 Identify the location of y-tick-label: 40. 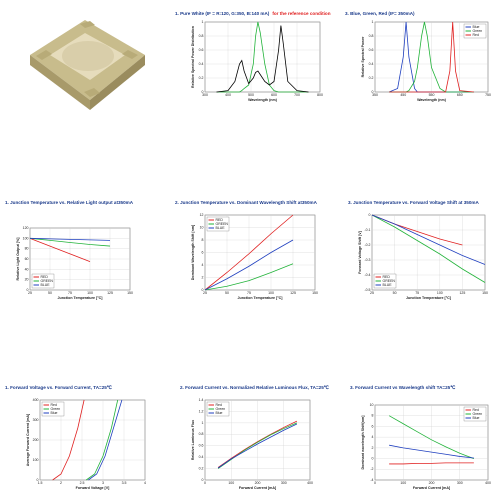
(27, 269).